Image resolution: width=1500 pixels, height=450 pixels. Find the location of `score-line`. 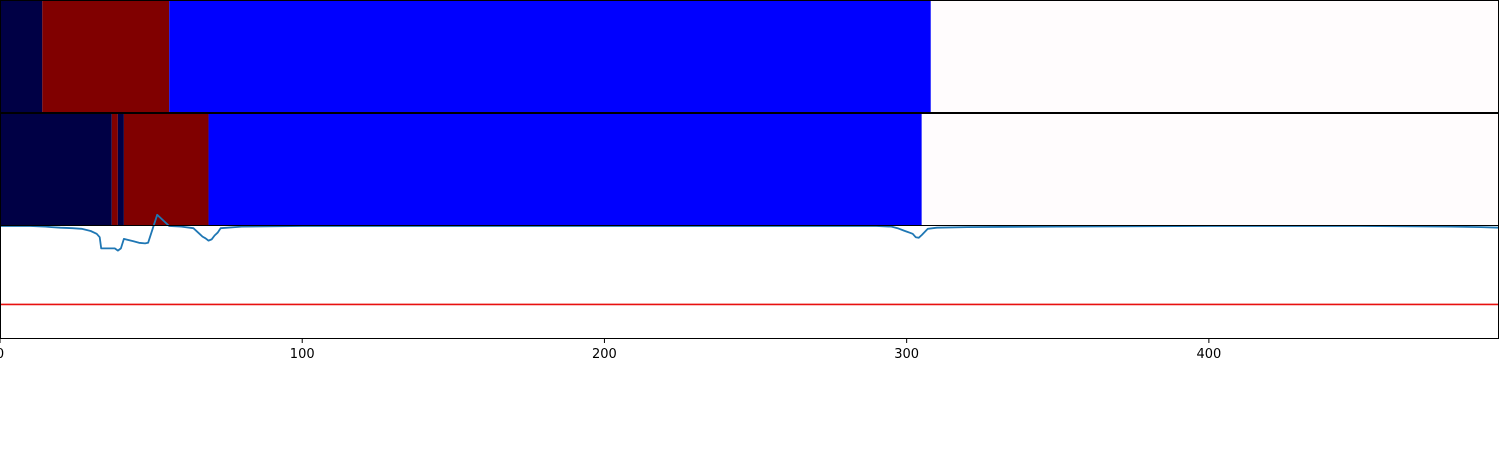

score-line is located at coordinates (750, 232).